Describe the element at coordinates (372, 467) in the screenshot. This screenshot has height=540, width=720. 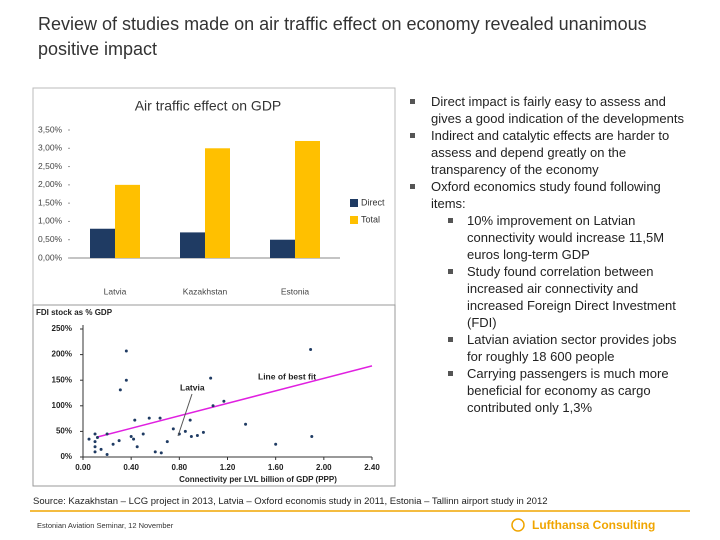
I see `x-tick-label: 2.40` at that location.